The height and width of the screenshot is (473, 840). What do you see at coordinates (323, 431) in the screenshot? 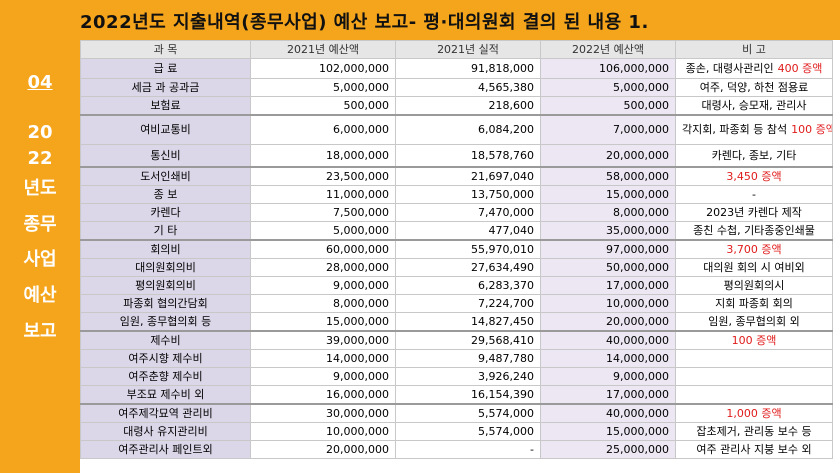
I see `row-budget-2021: 10,000,000` at bounding box center [323, 431].